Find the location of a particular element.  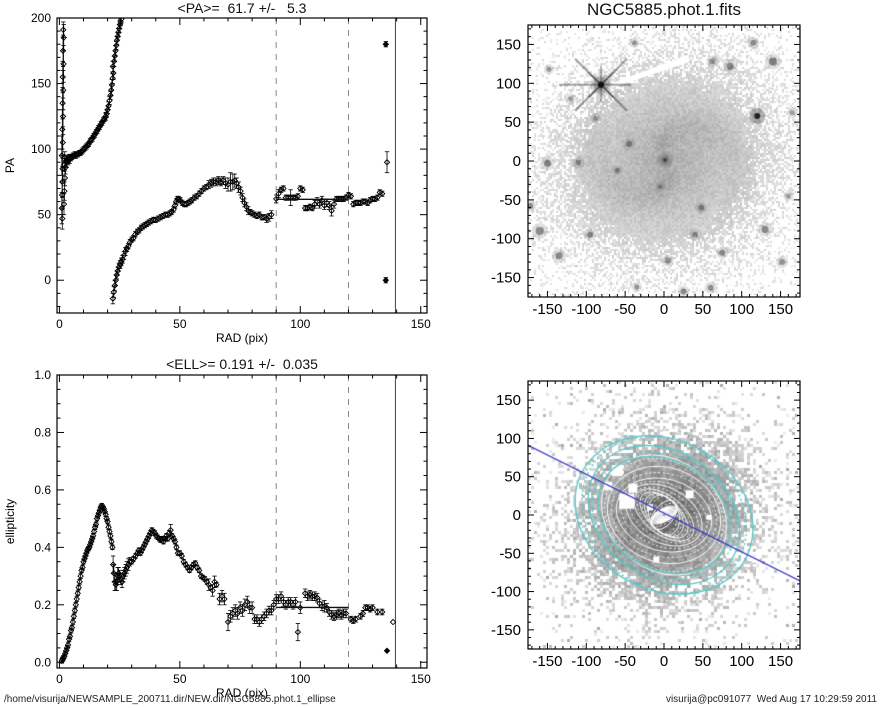

pa-profile-plot-ytick: 50 is located at coordinates (45, 215).